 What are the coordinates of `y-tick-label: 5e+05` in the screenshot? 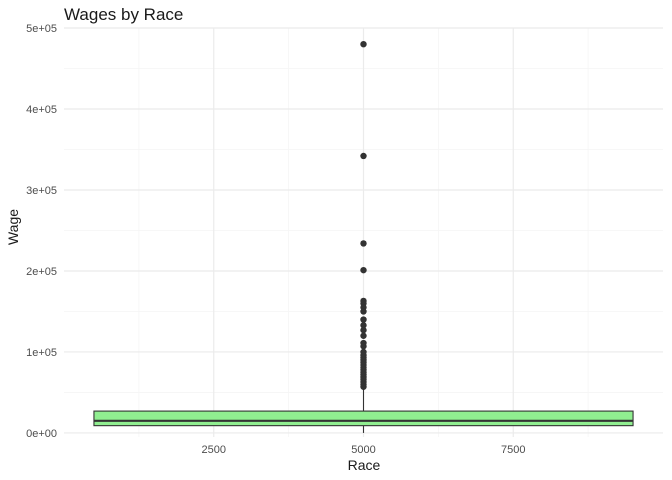 It's located at (41, 29).